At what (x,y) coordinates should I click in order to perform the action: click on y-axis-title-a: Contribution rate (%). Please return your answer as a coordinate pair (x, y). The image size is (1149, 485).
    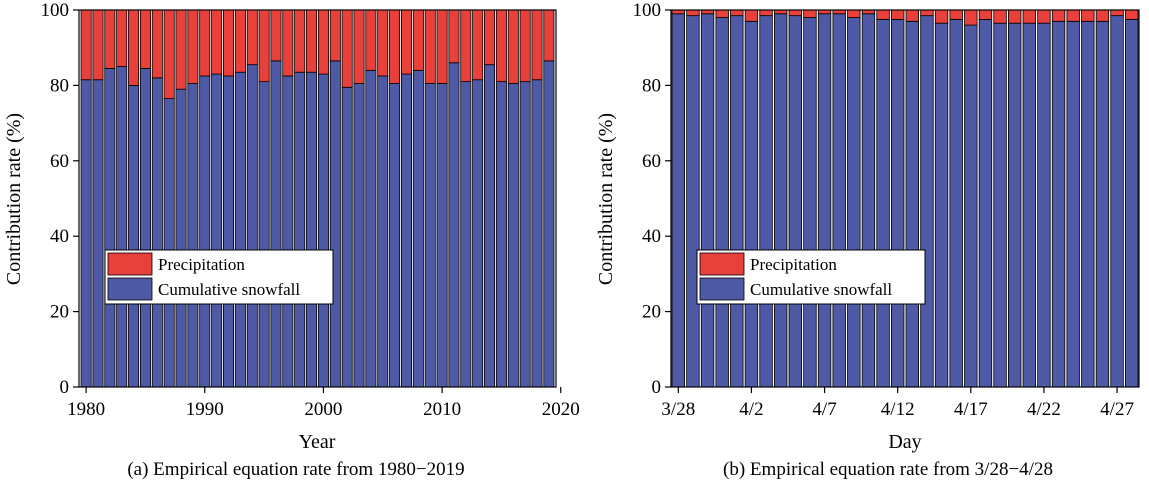
    Looking at the image, I should click on (14, 199).